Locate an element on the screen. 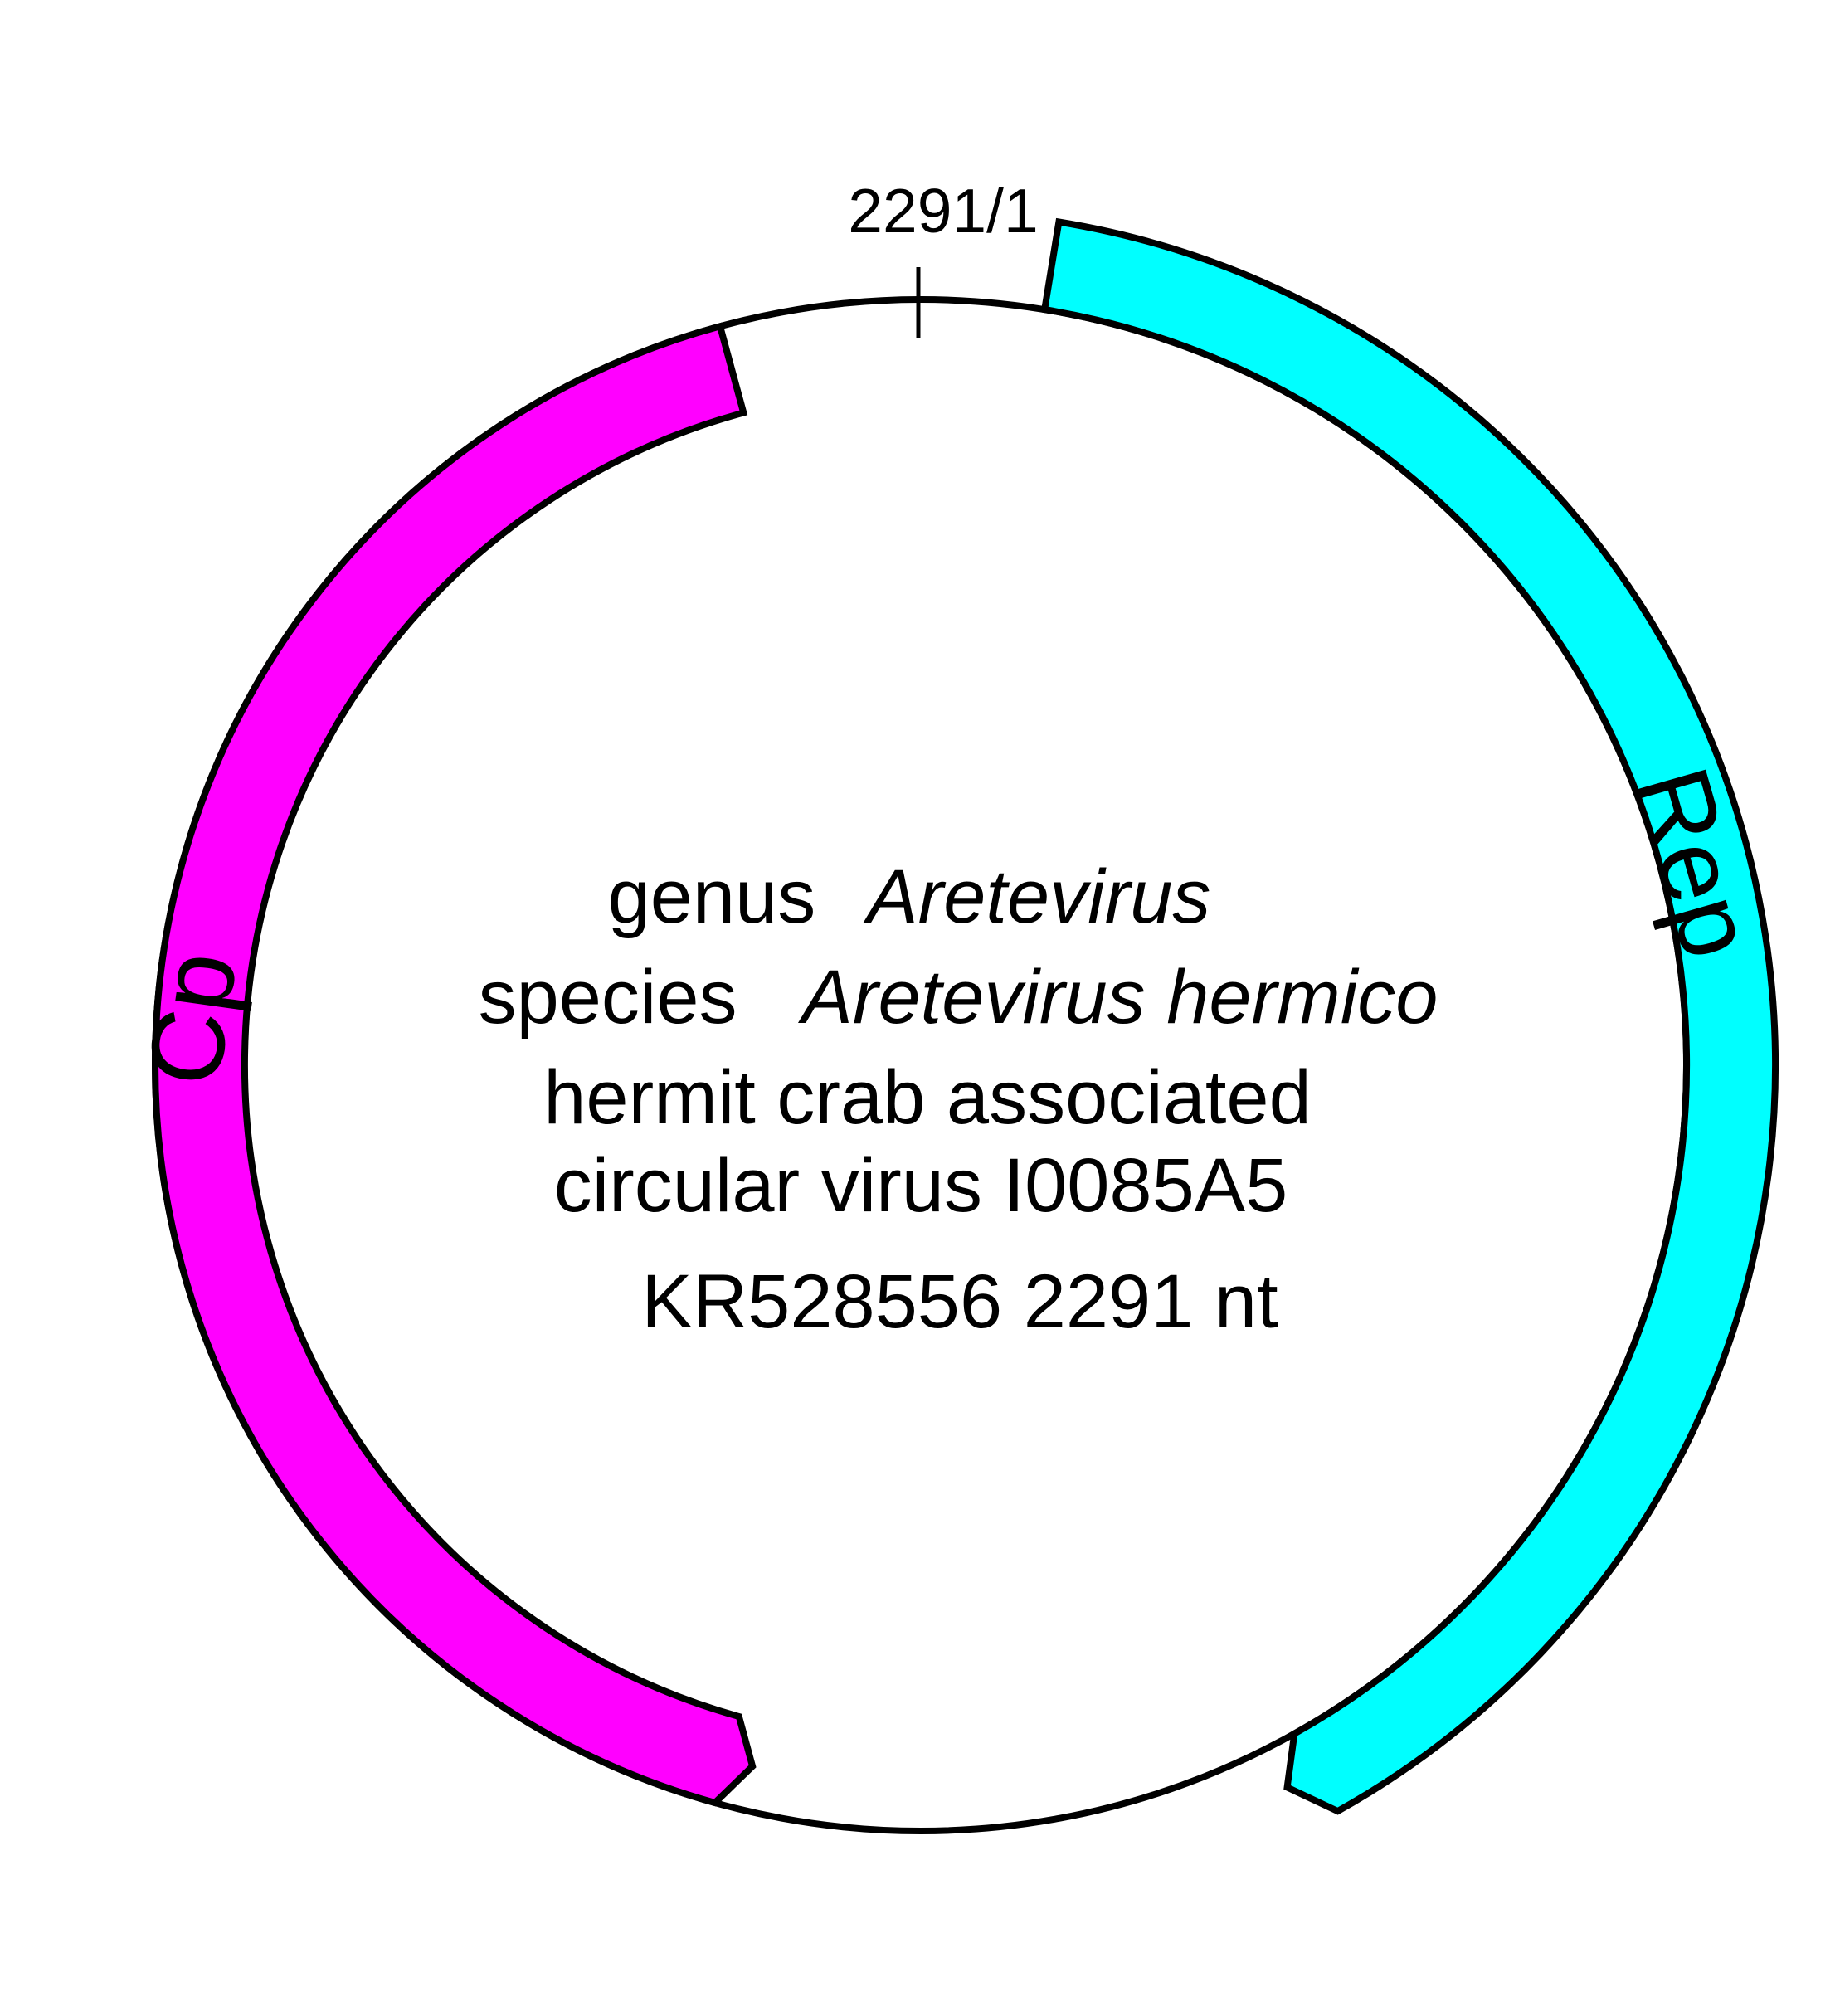 Image resolution: width=1840 pixels, height=2016 pixels. species-label: species is located at coordinates (608, 997).